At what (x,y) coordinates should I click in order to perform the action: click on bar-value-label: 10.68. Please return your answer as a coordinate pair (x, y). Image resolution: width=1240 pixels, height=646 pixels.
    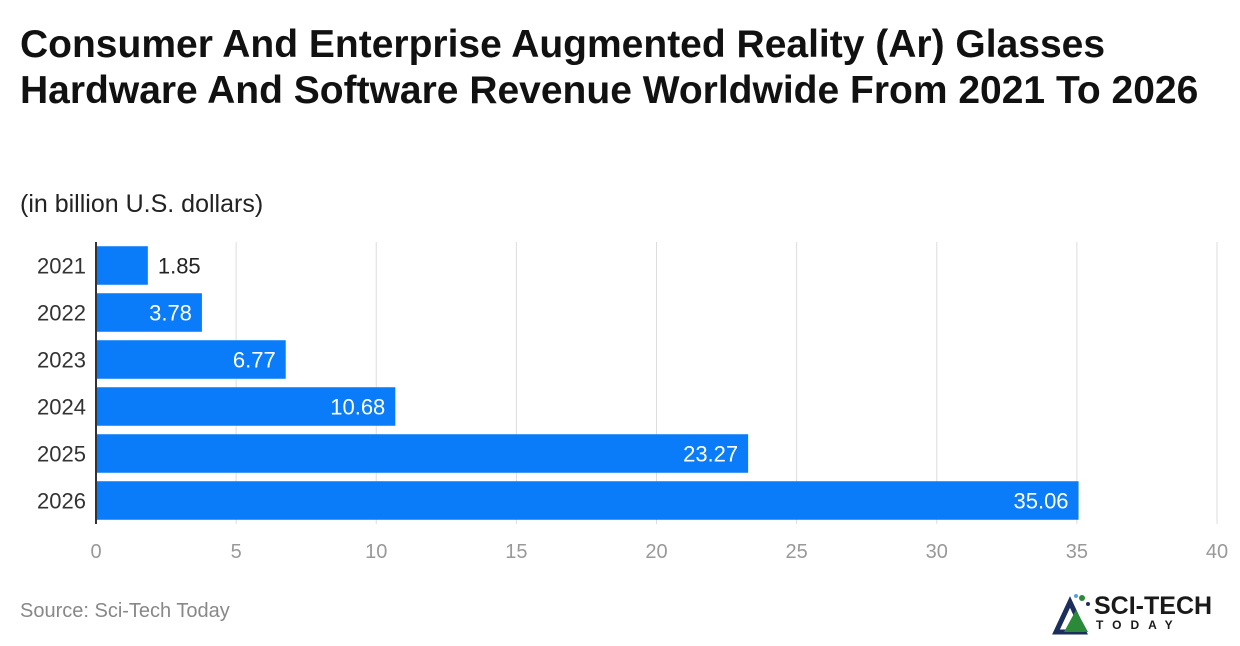
    Looking at the image, I should click on (357, 407).